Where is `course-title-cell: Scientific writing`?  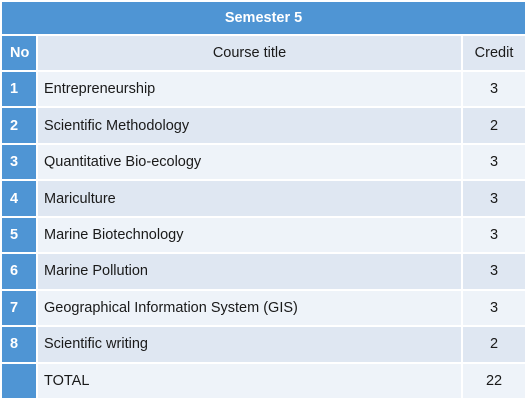 course-title-cell: Scientific writing is located at coordinates (249, 344).